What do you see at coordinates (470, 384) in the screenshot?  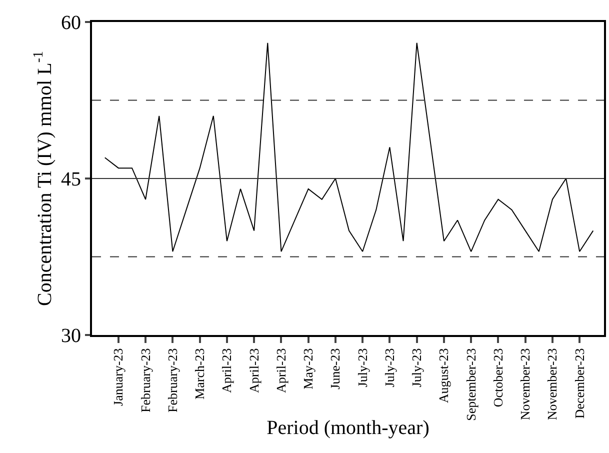 I see `x-tick-label: September-23` at bounding box center [470, 384].